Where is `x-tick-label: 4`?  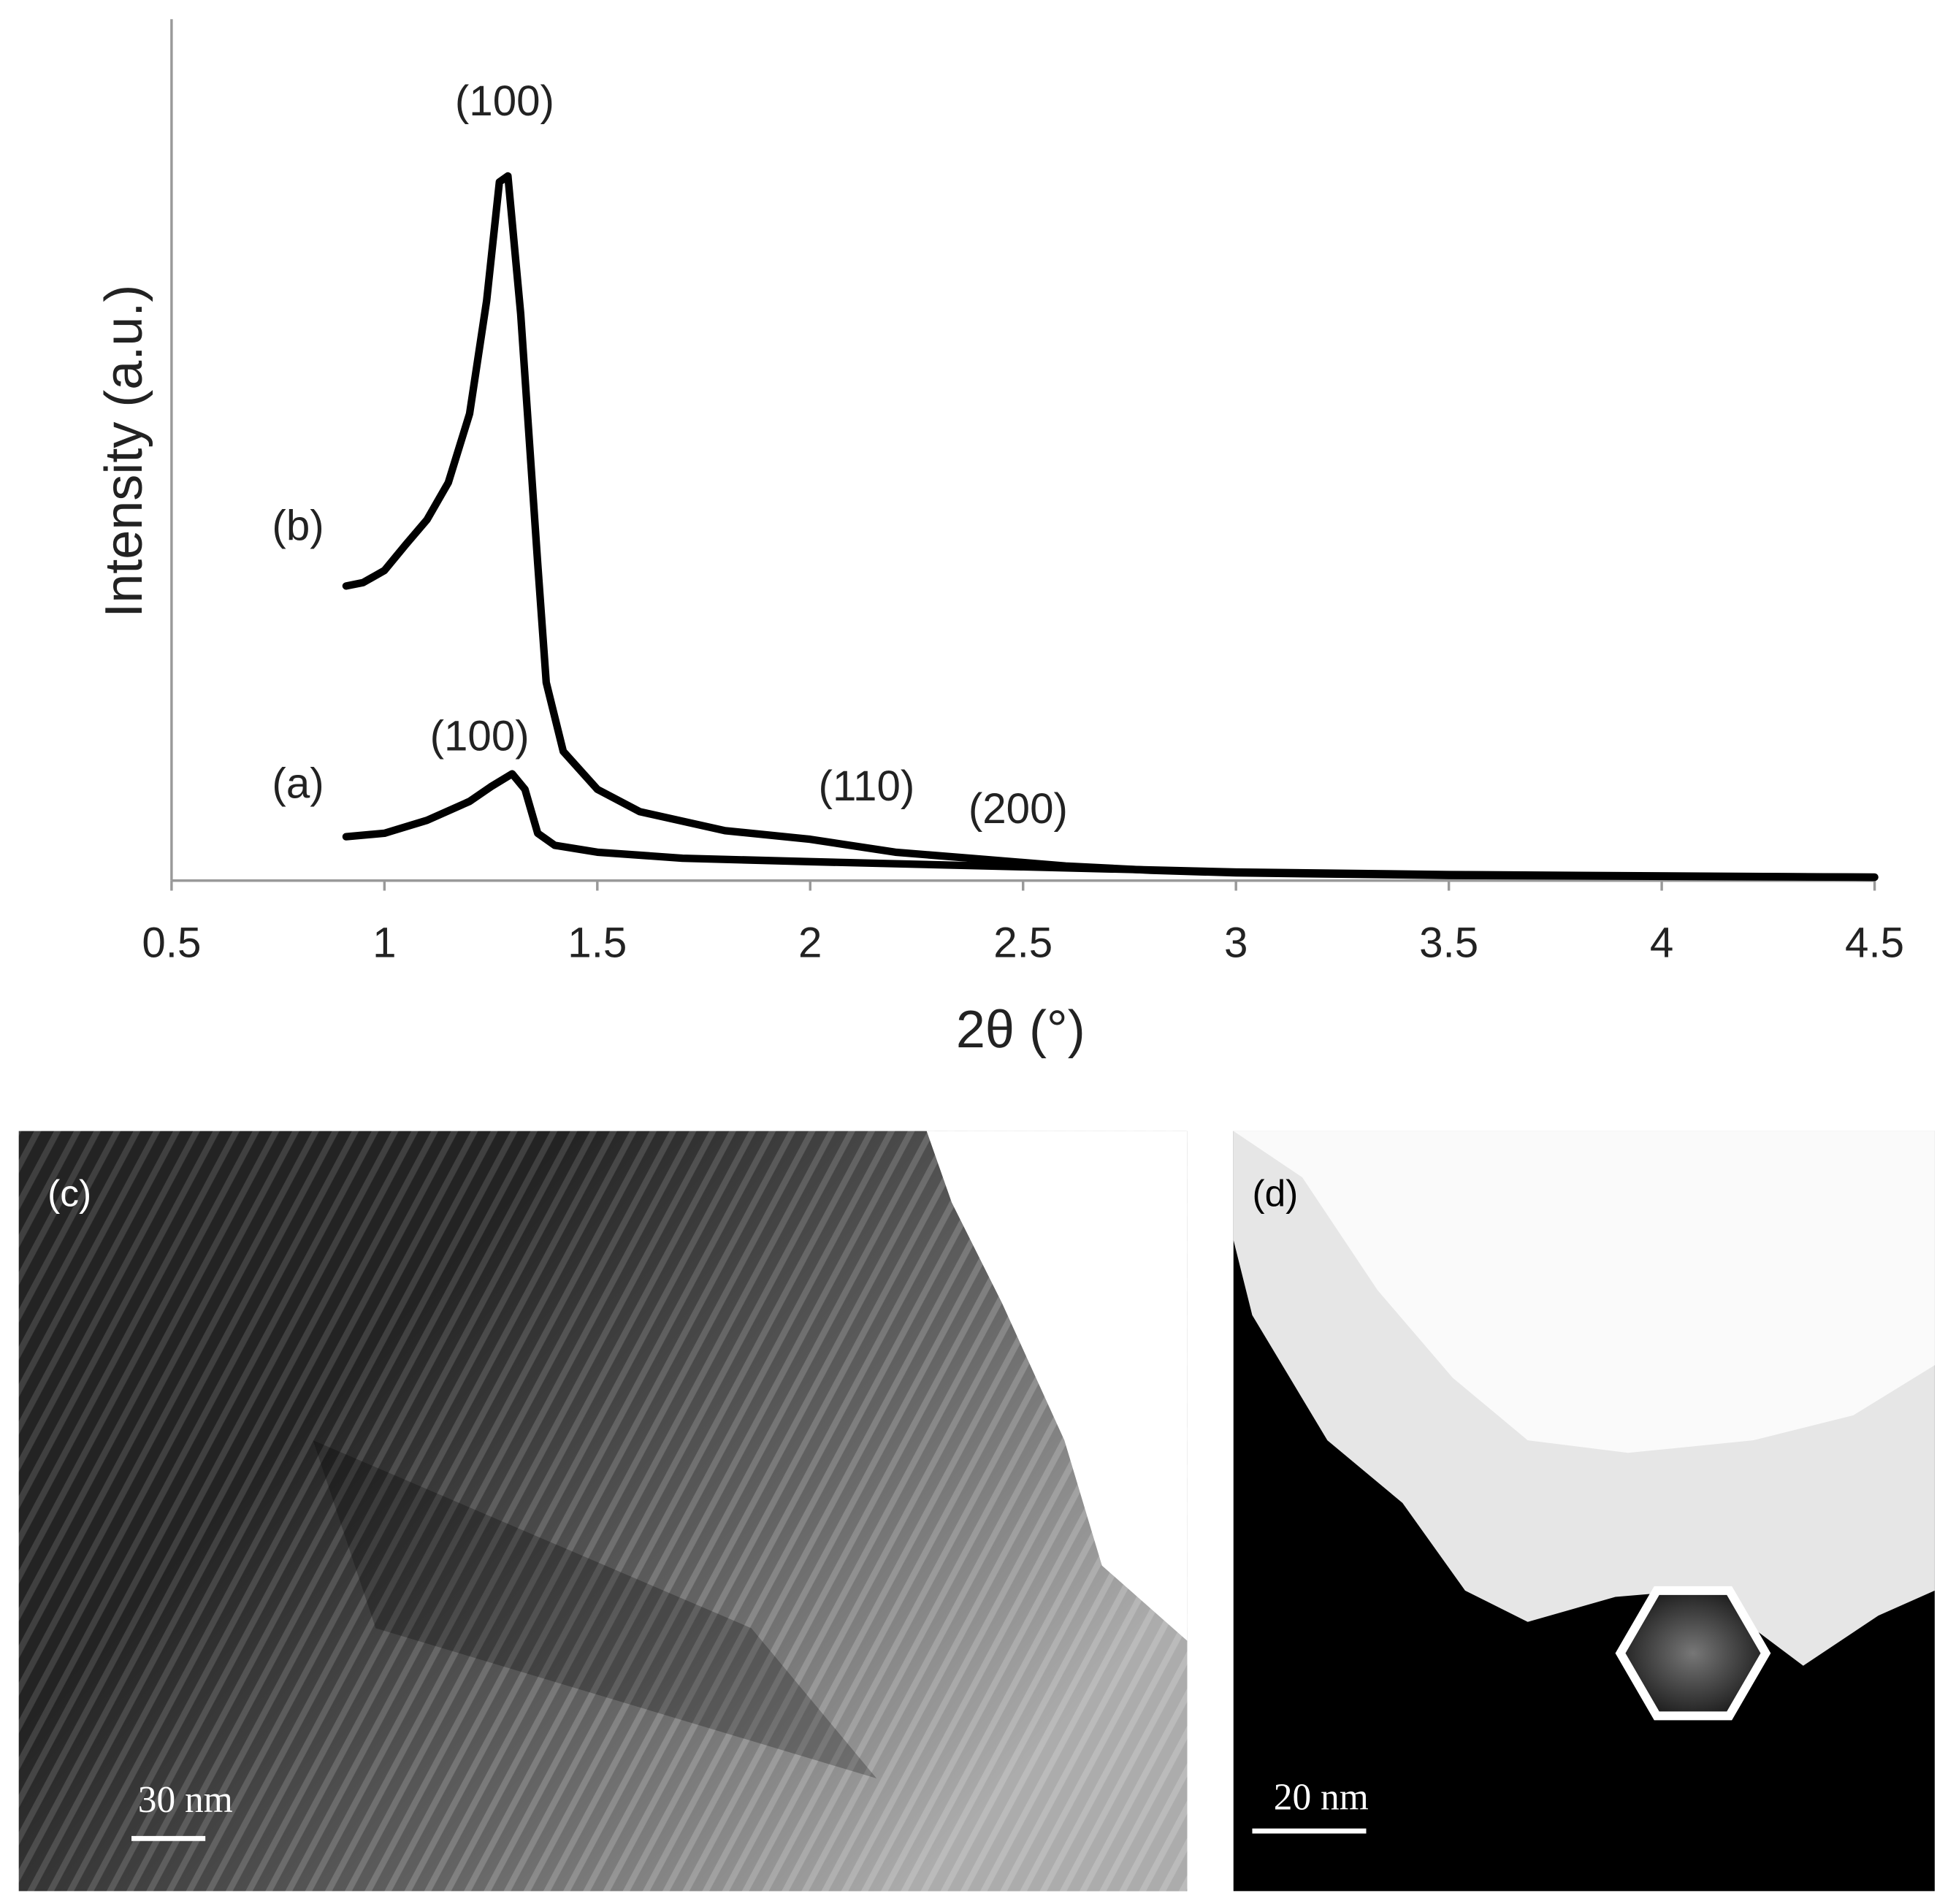 x-tick-label: 4 is located at coordinates (1661, 943).